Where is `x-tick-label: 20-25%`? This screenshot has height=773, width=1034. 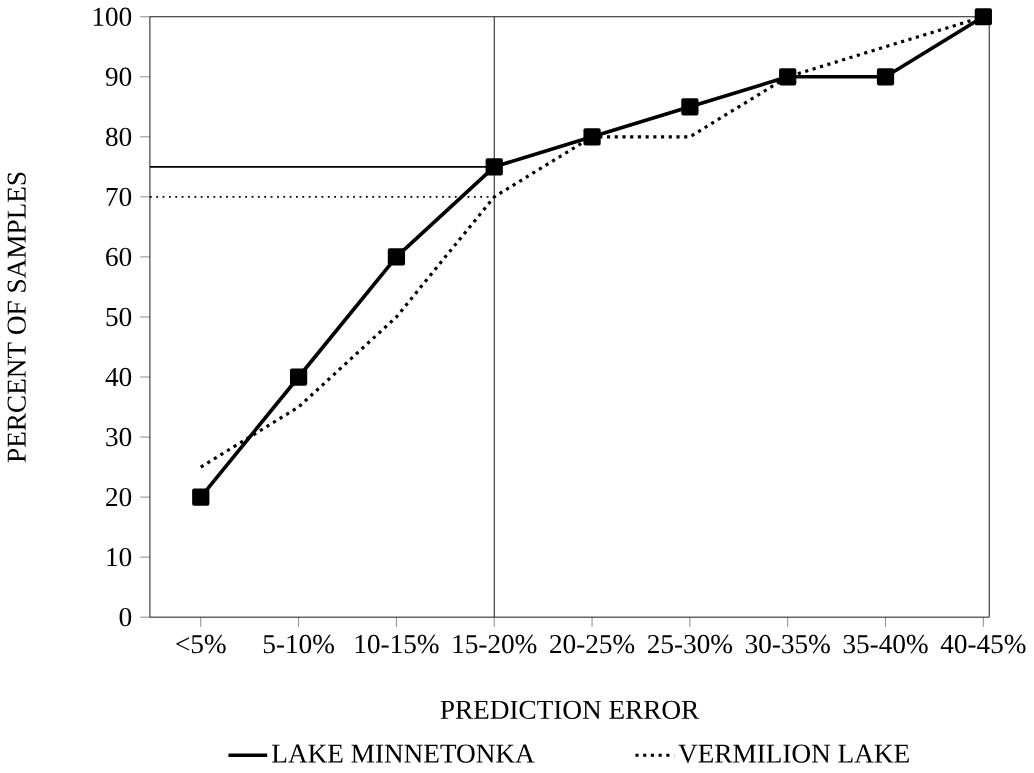
x-tick-label: 20-25% is located at coordinates (592, 644).